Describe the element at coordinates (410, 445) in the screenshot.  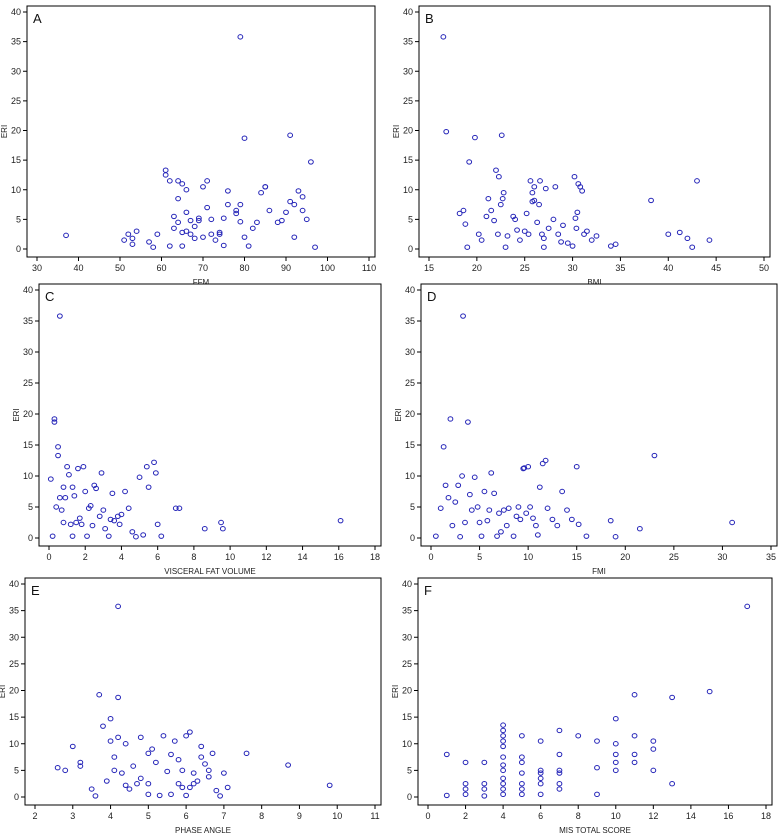
I see `y-tick-label: 15` at that location.